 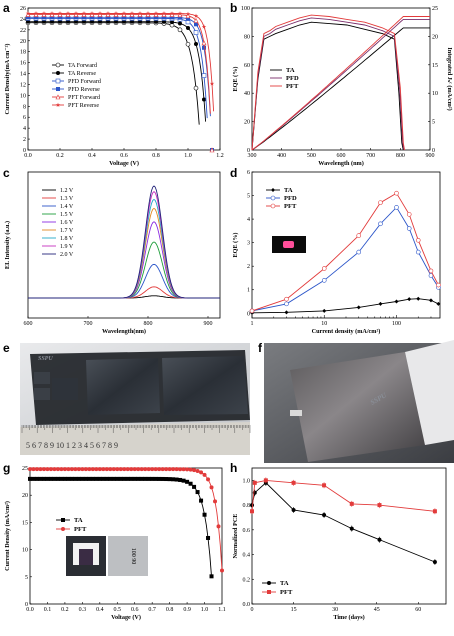 I want to click on y-tick-label: 1, so click(x=248, y=291).